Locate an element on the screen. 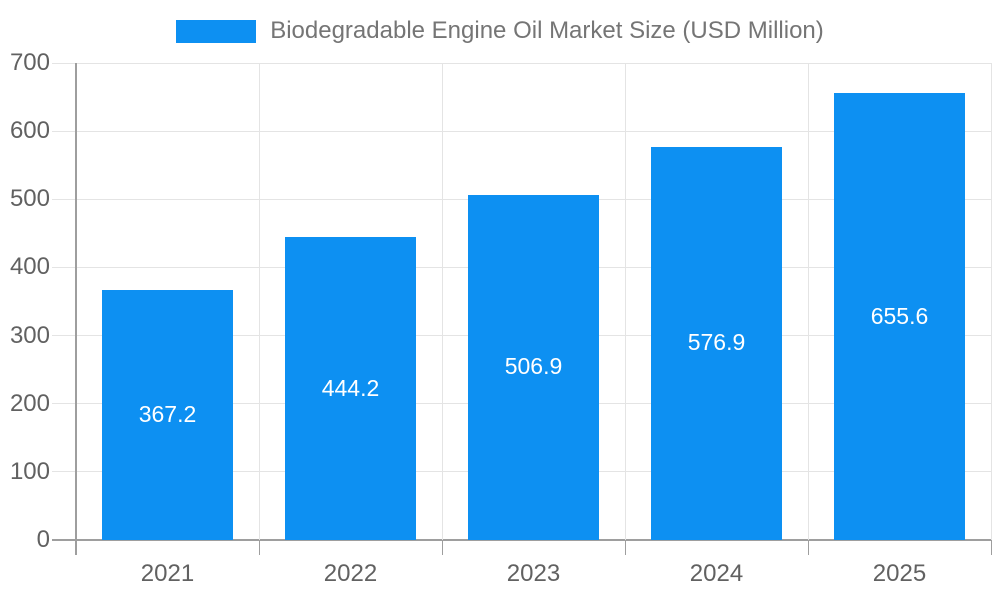  x-axis-line is located at coordinates (521, 540).